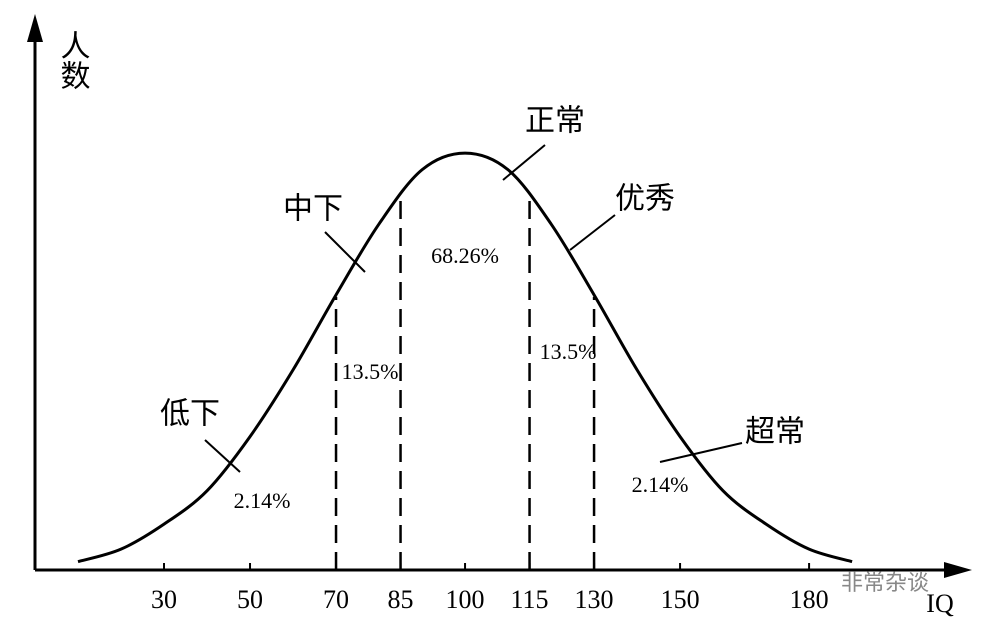 This screenshot has height=627, width=985. I want to click on watermark: 非常杂谈, so click(885, 583).